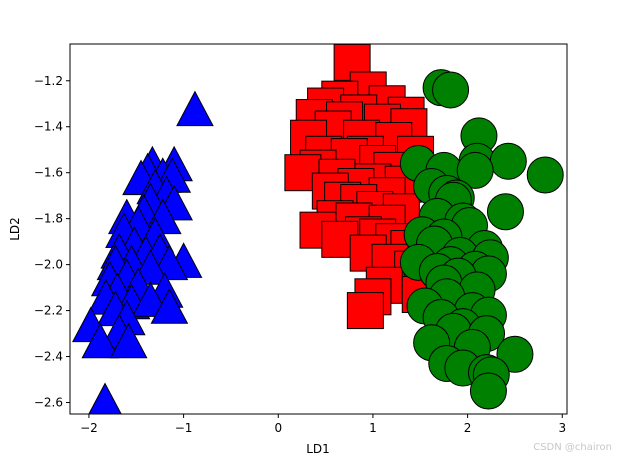 This screenshot has height=459, width=620. Describe the element at coordinates (562, 428) in the screenshot. I see `x-tick-label: 3` at that location.